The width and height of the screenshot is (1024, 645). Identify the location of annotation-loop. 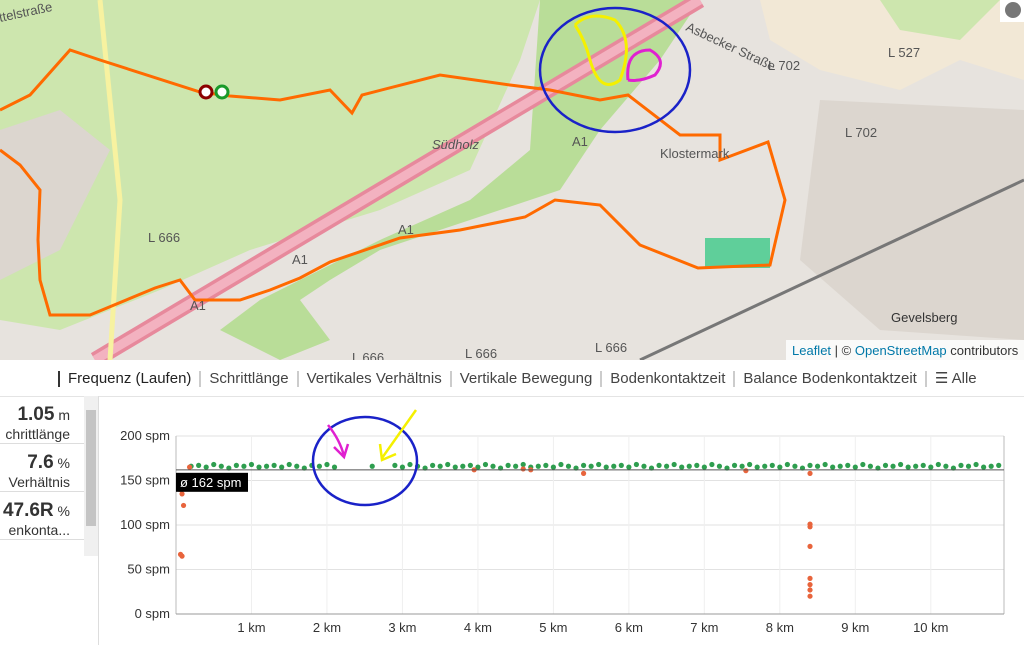
(644, 65).